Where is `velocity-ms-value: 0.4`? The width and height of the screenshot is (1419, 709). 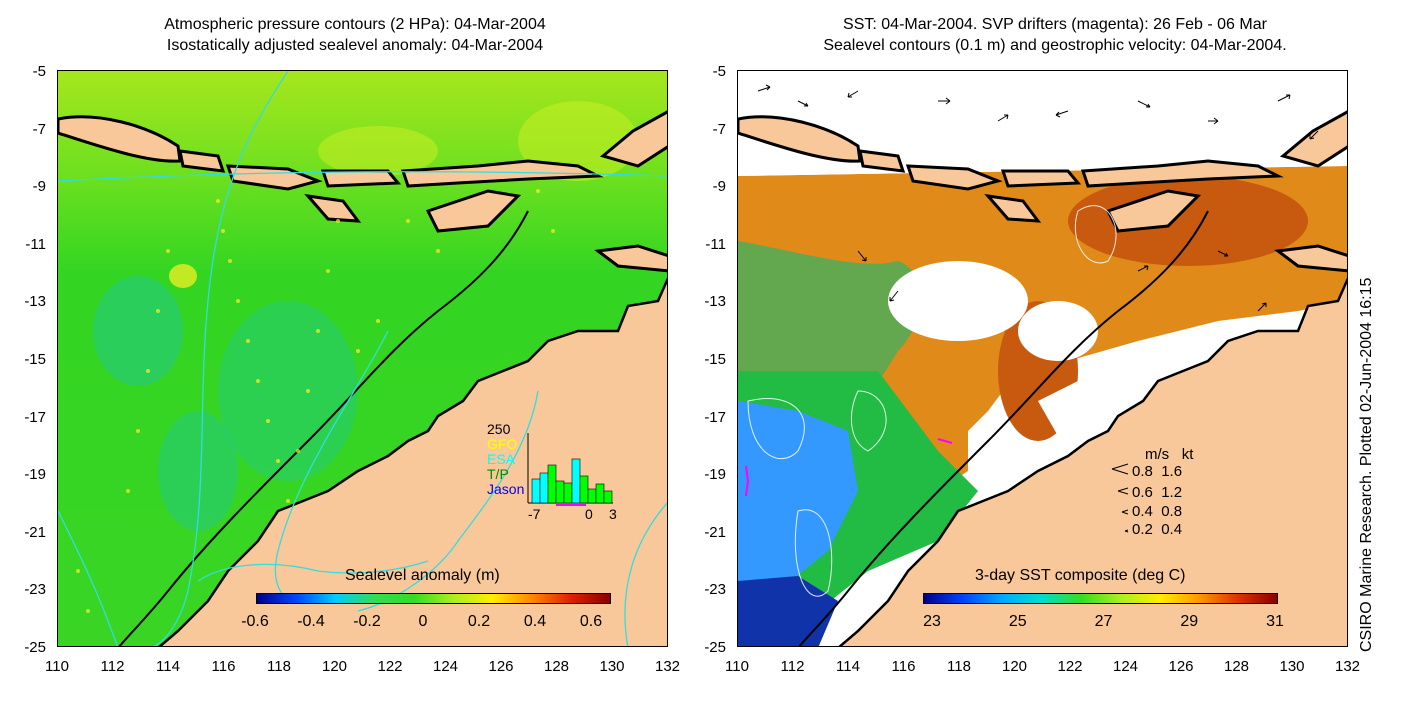 velocity-ms-value: 0.4 is located at coordinates (1142, 511).